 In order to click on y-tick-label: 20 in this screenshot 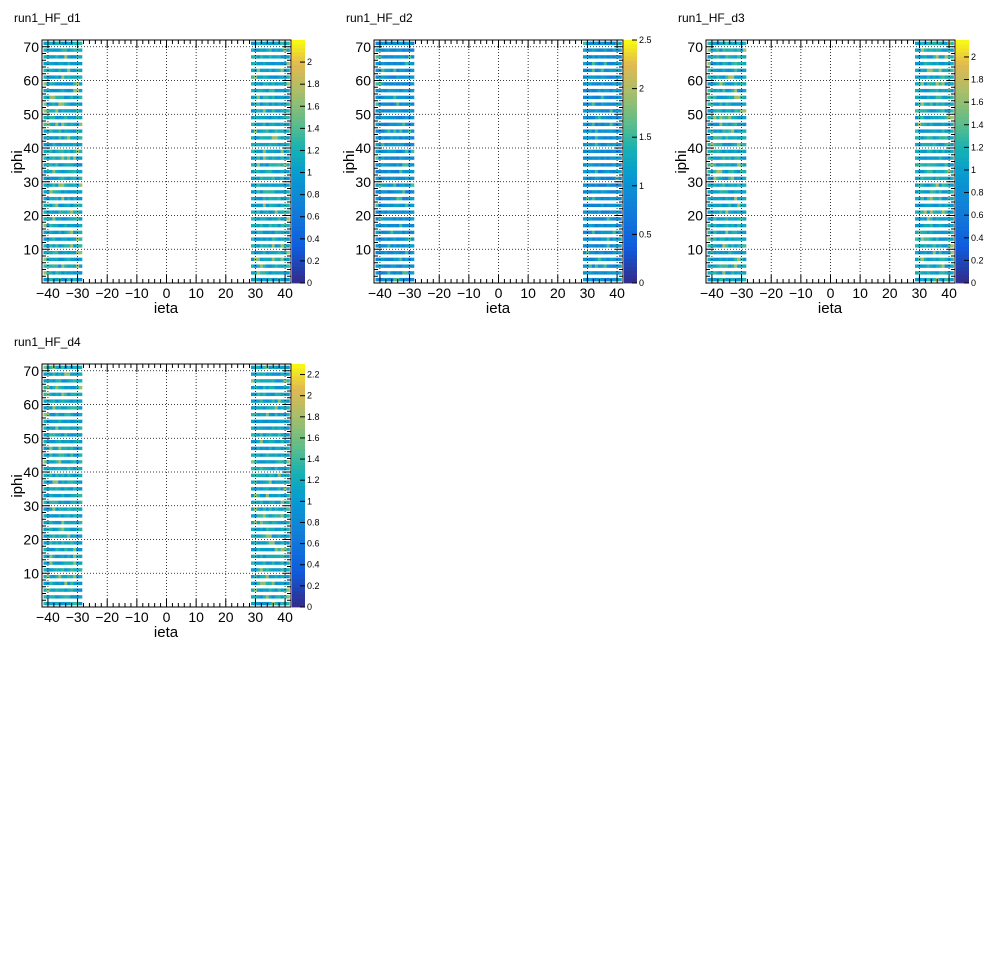, I will do `click(695, 216)`.